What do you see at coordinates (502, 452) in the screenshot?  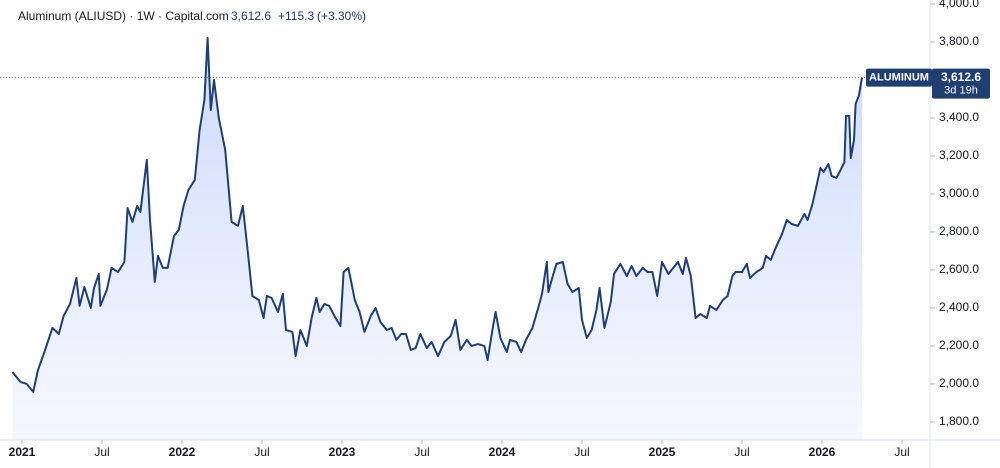 I see `x-tick-label: 2024` at bounding box center [502, 452].